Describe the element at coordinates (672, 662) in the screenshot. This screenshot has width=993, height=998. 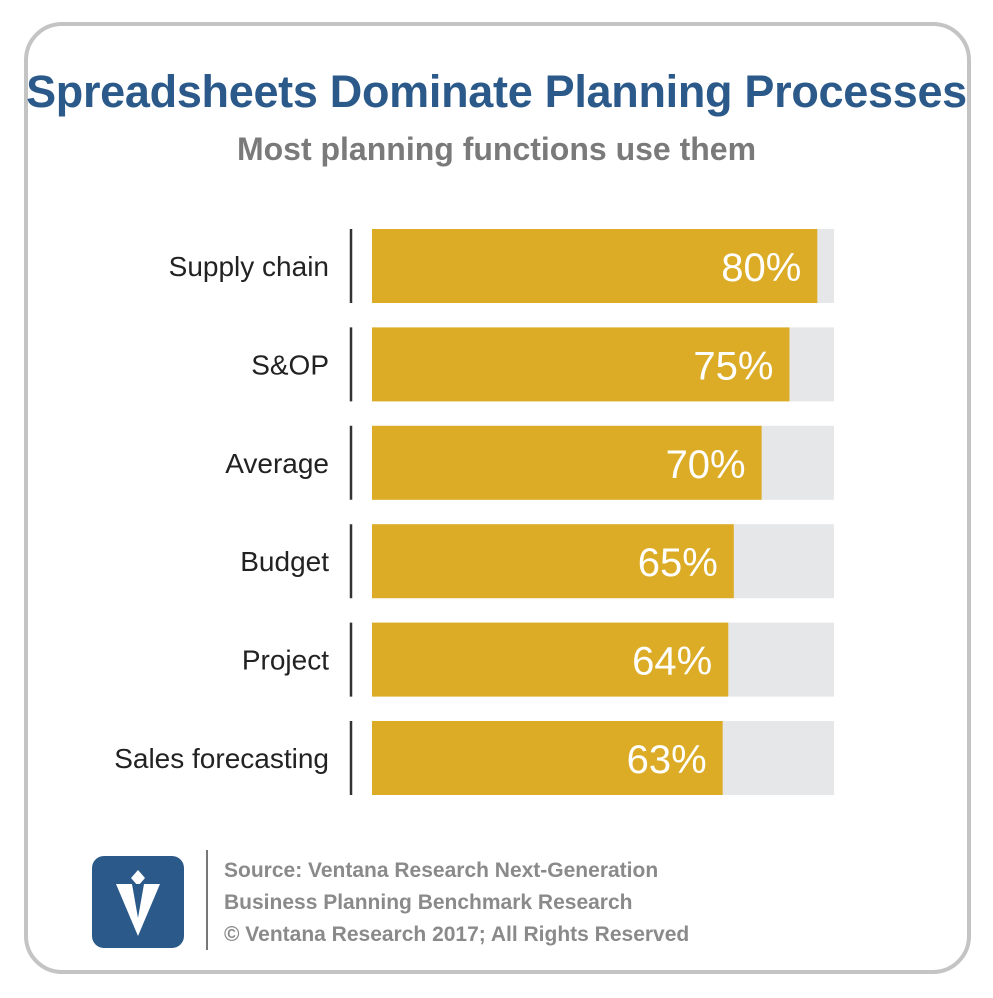
I see `data-label: 64%` at that location.